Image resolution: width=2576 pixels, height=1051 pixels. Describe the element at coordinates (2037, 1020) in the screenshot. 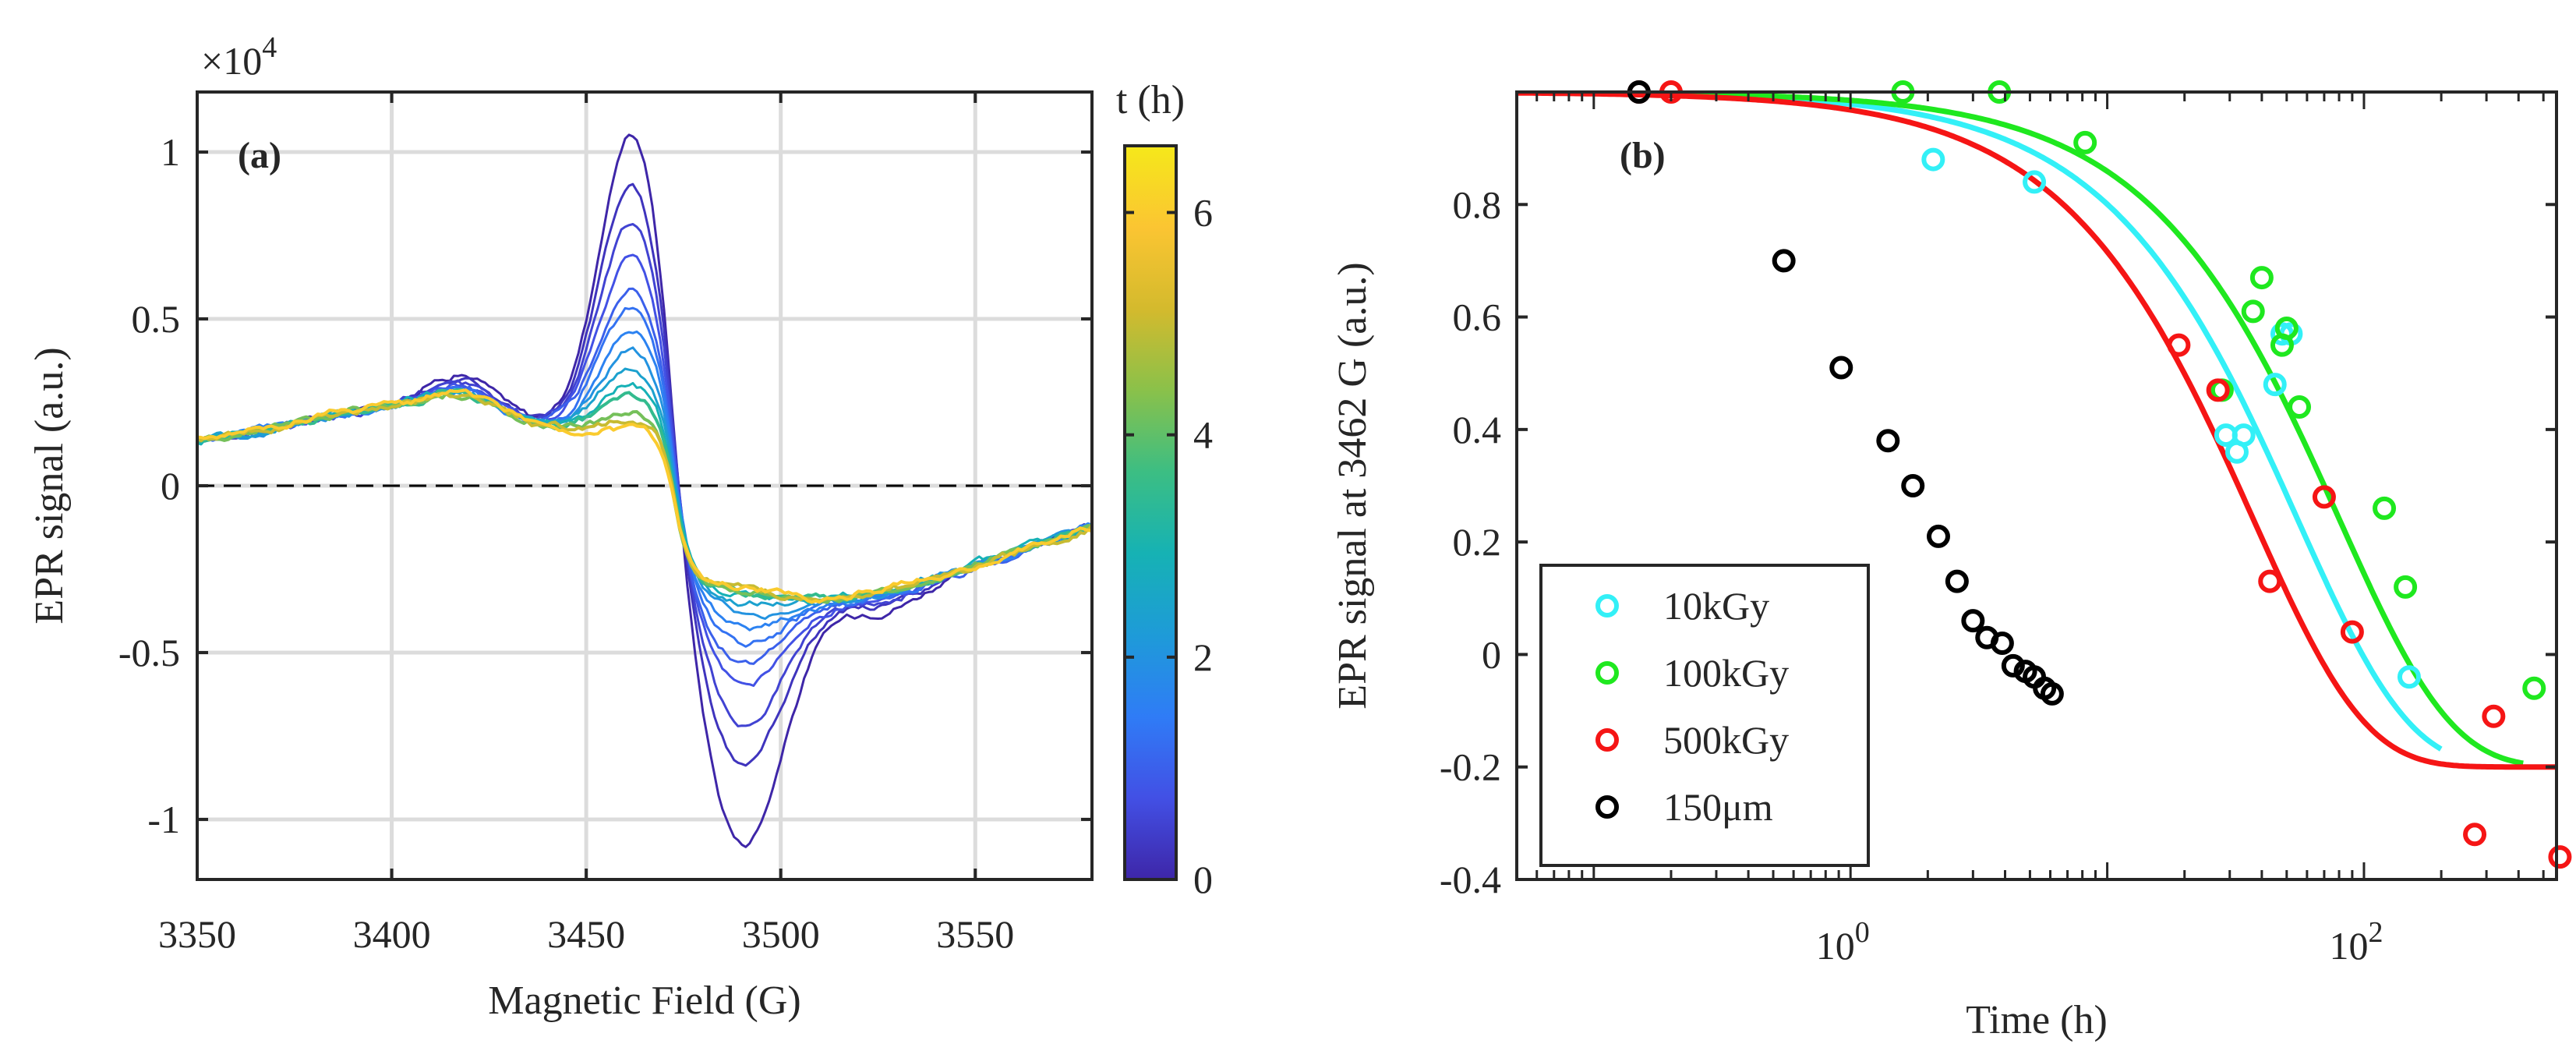

I see `panel-b-xlabel: Time (h)` at that location.